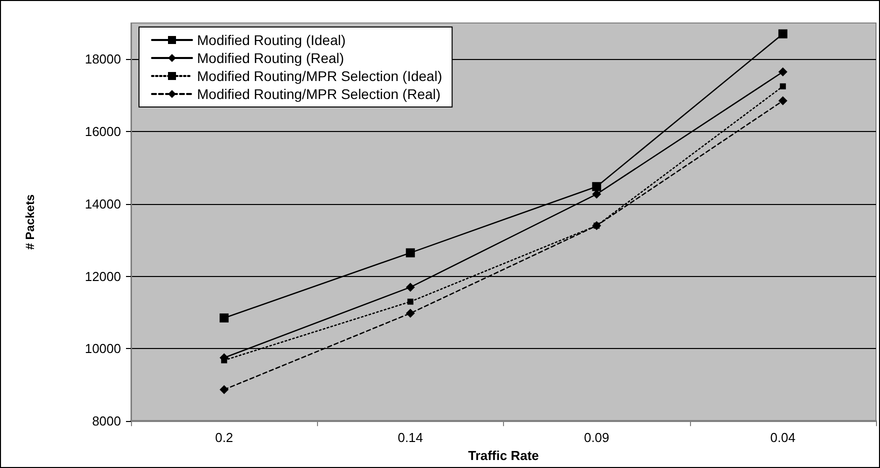 Image resolution: width=880 pixels, height=468 pixels. Describe the element at coordinates (102, 59) in the screenshot. I see `y-tick-label: 18000` at that location.